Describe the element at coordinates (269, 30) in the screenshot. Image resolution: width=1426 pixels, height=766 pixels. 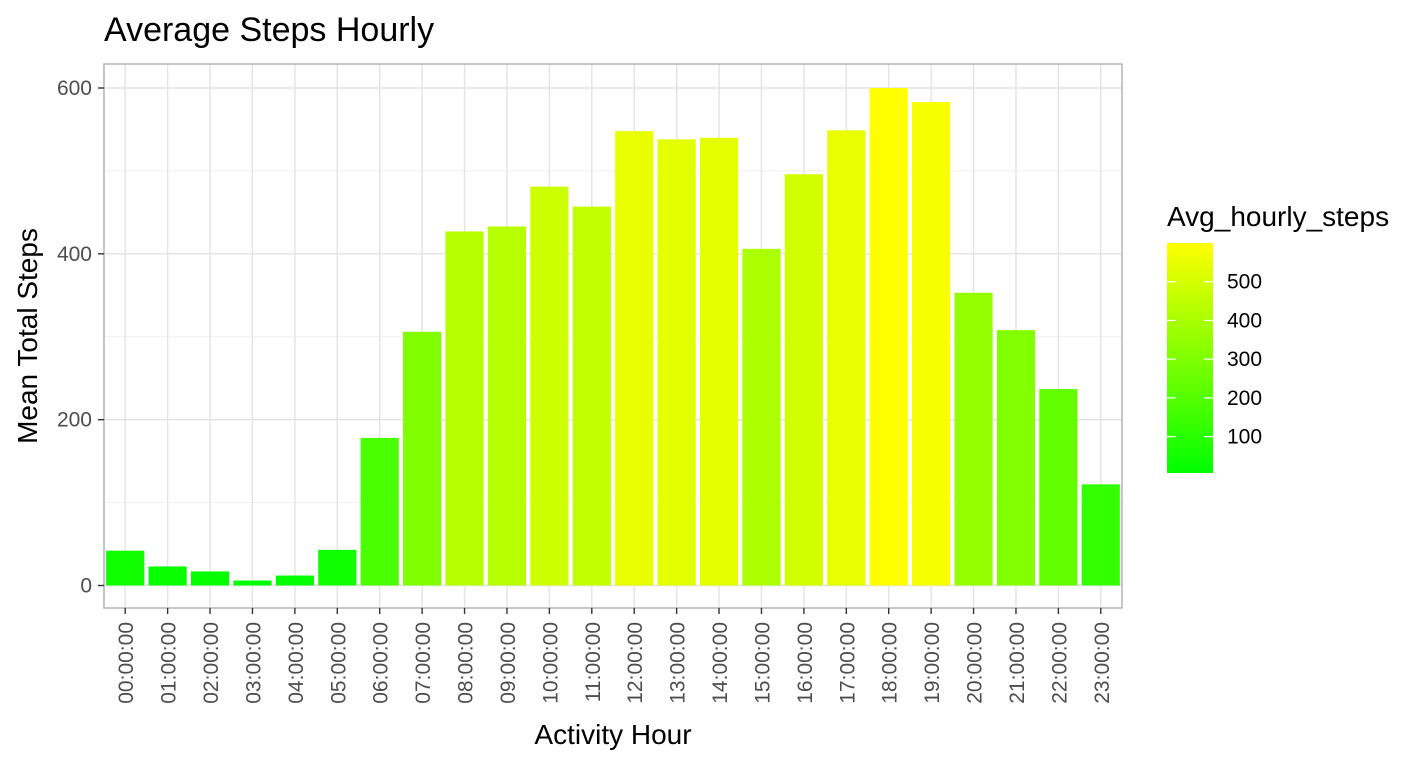
I see `chart-title: Average Steps Hourly` at that location.